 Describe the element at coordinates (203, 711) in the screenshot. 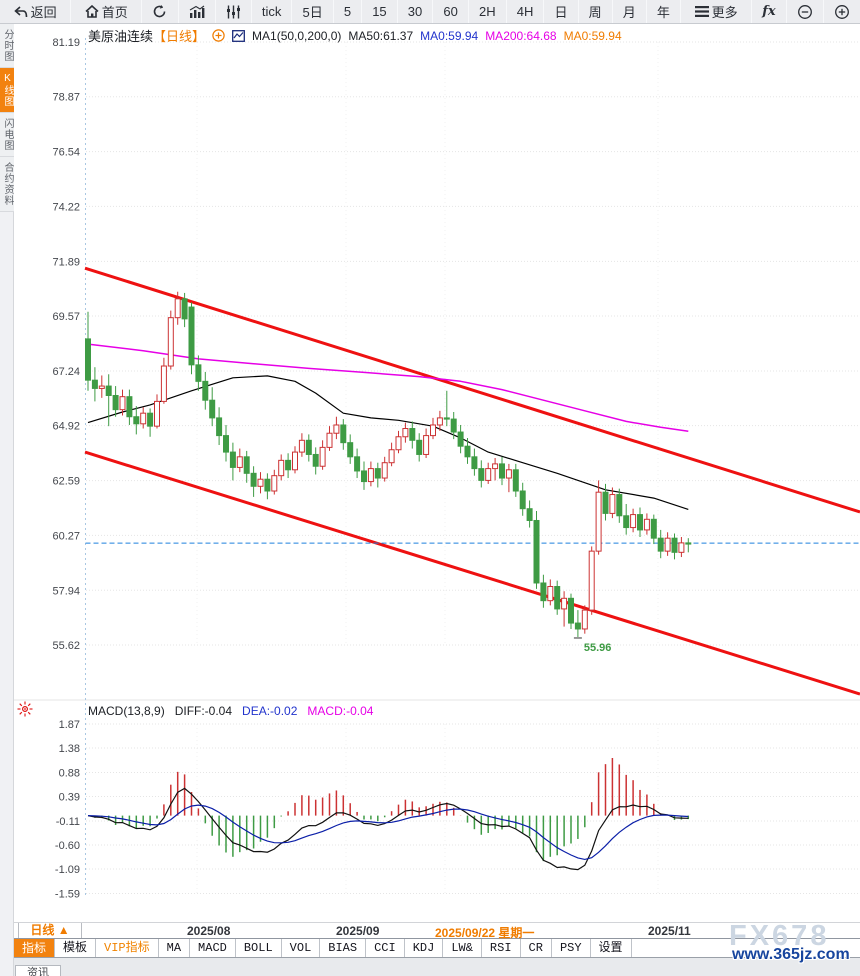

I see `macd-diff-value: DIFF:-0.04` at that location.